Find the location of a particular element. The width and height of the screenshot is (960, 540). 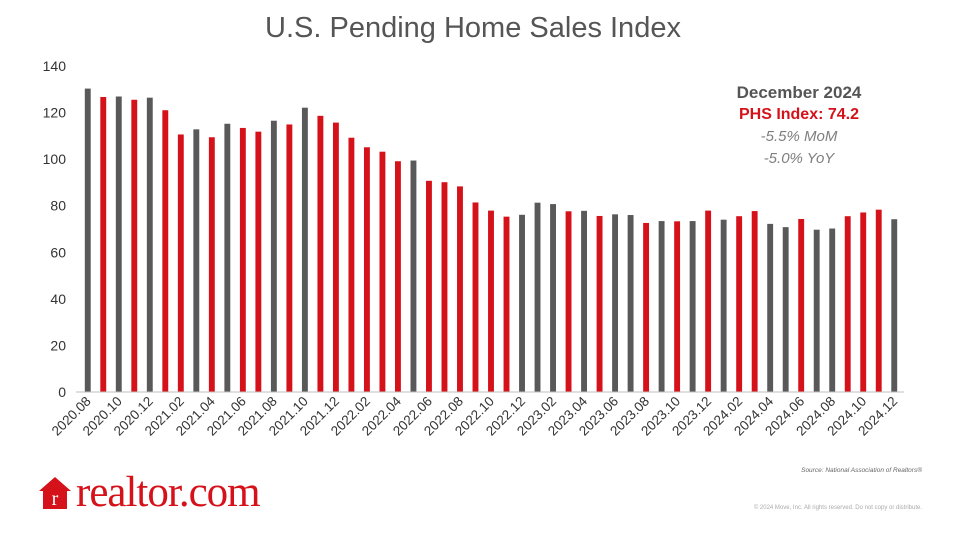

bar-2023.04 is located at coordinates (584, 301).